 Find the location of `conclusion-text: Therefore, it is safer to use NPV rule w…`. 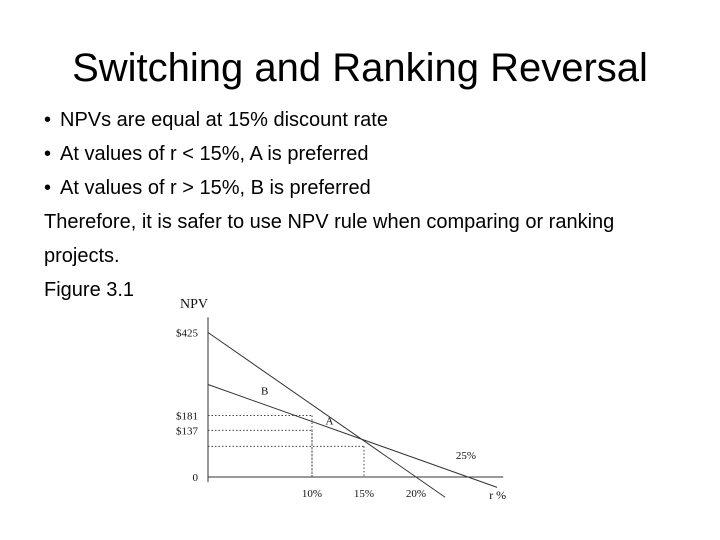

conclusion-text: Therefore, it is safer to use NPV rule w… is located at coordinates (329, 239).